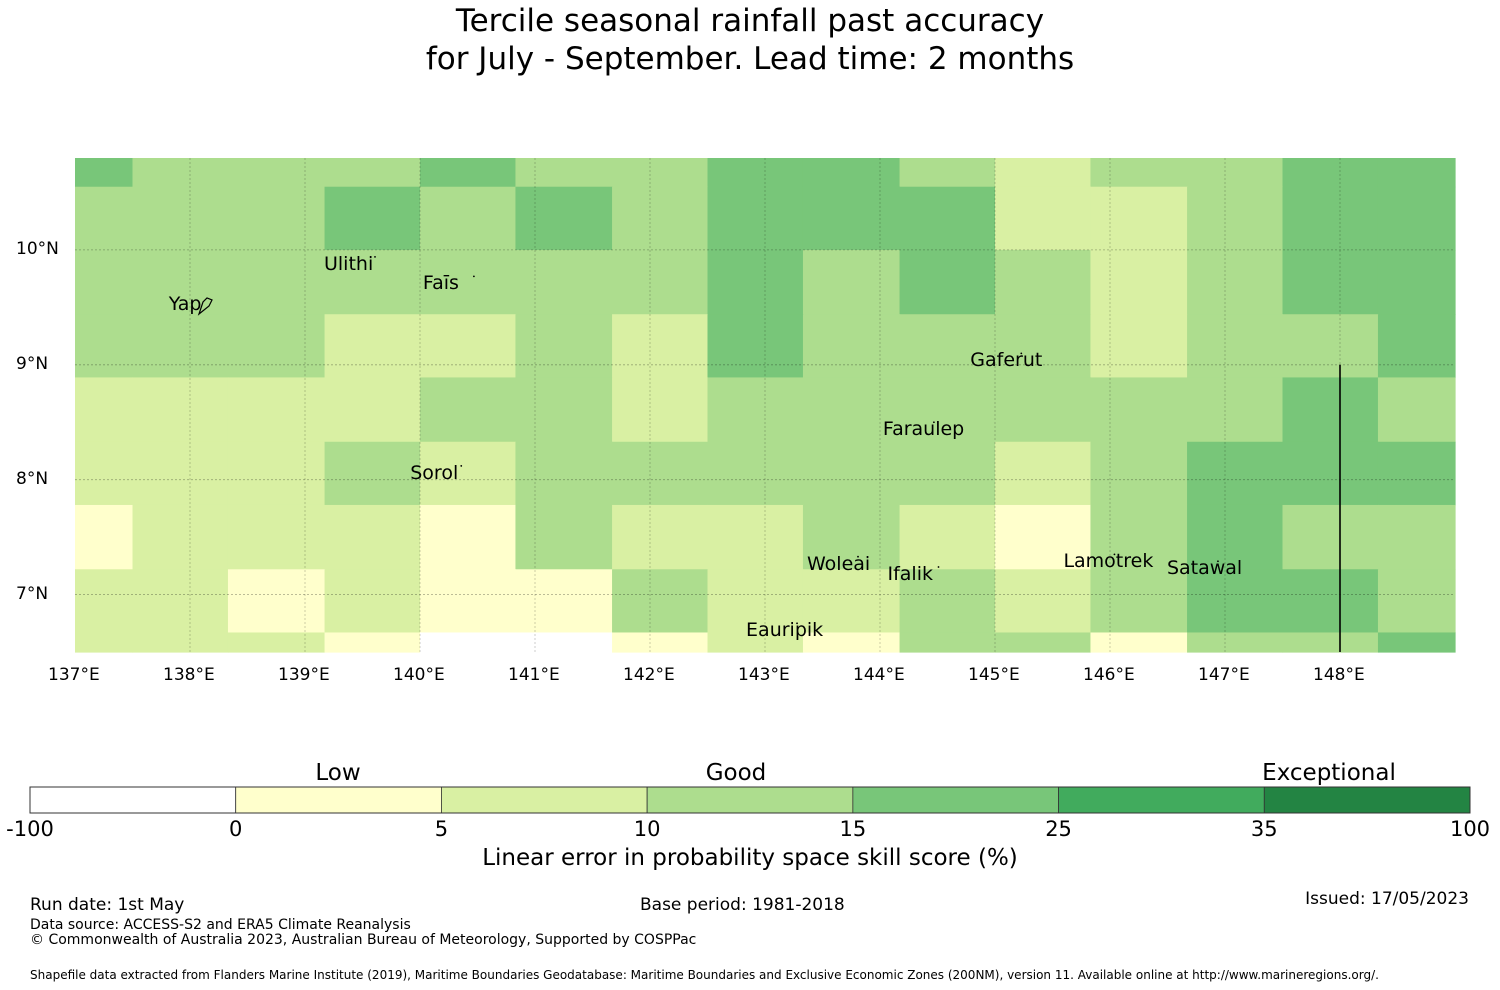  Describe the element at coordinates (1109, 675) in the screenshot. I see `longitude-tick-label: 146°E` at that location.